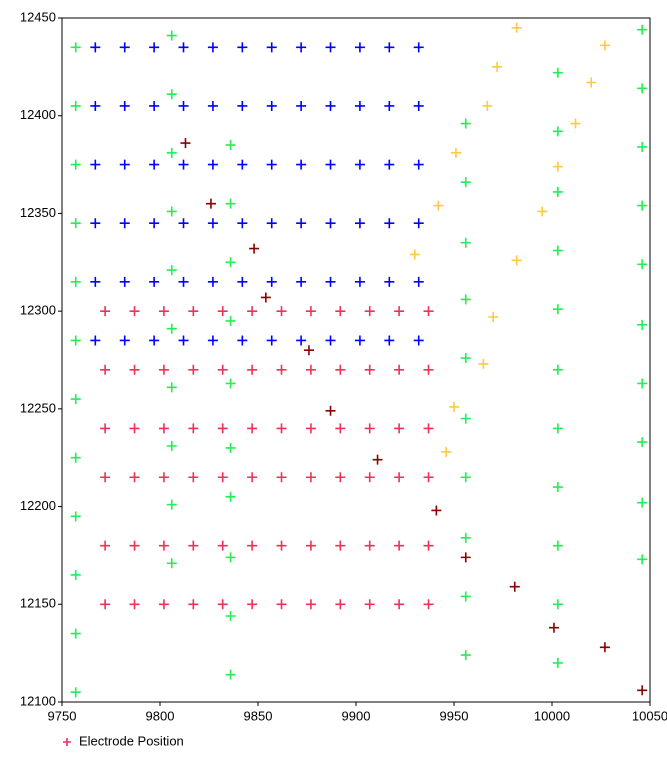 This screenshot has height=767, width=667. I want to click on x-tick-label: 9900, so click(356, 715).